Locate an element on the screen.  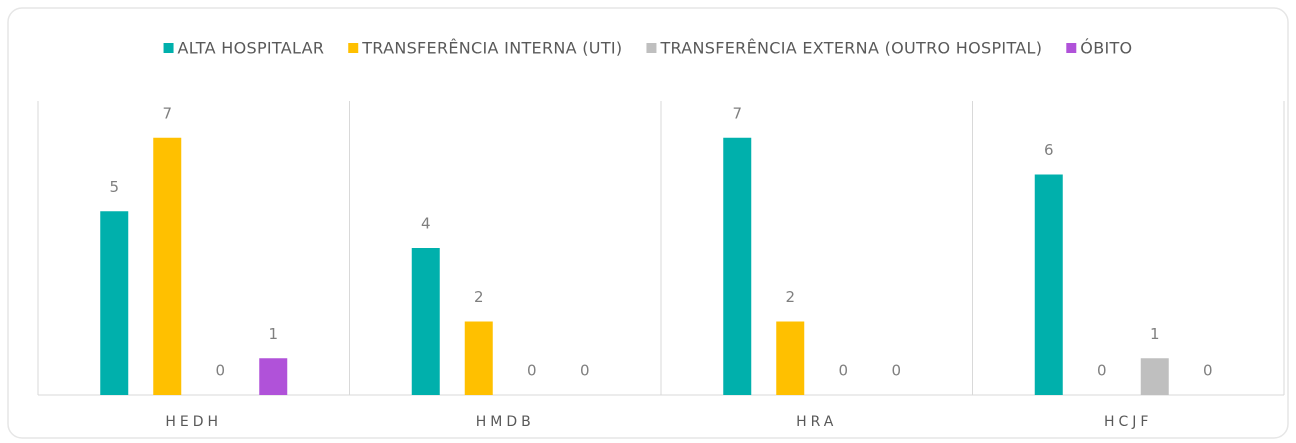
legend-label: ÓBITO is located at coordinates (1106, 48).